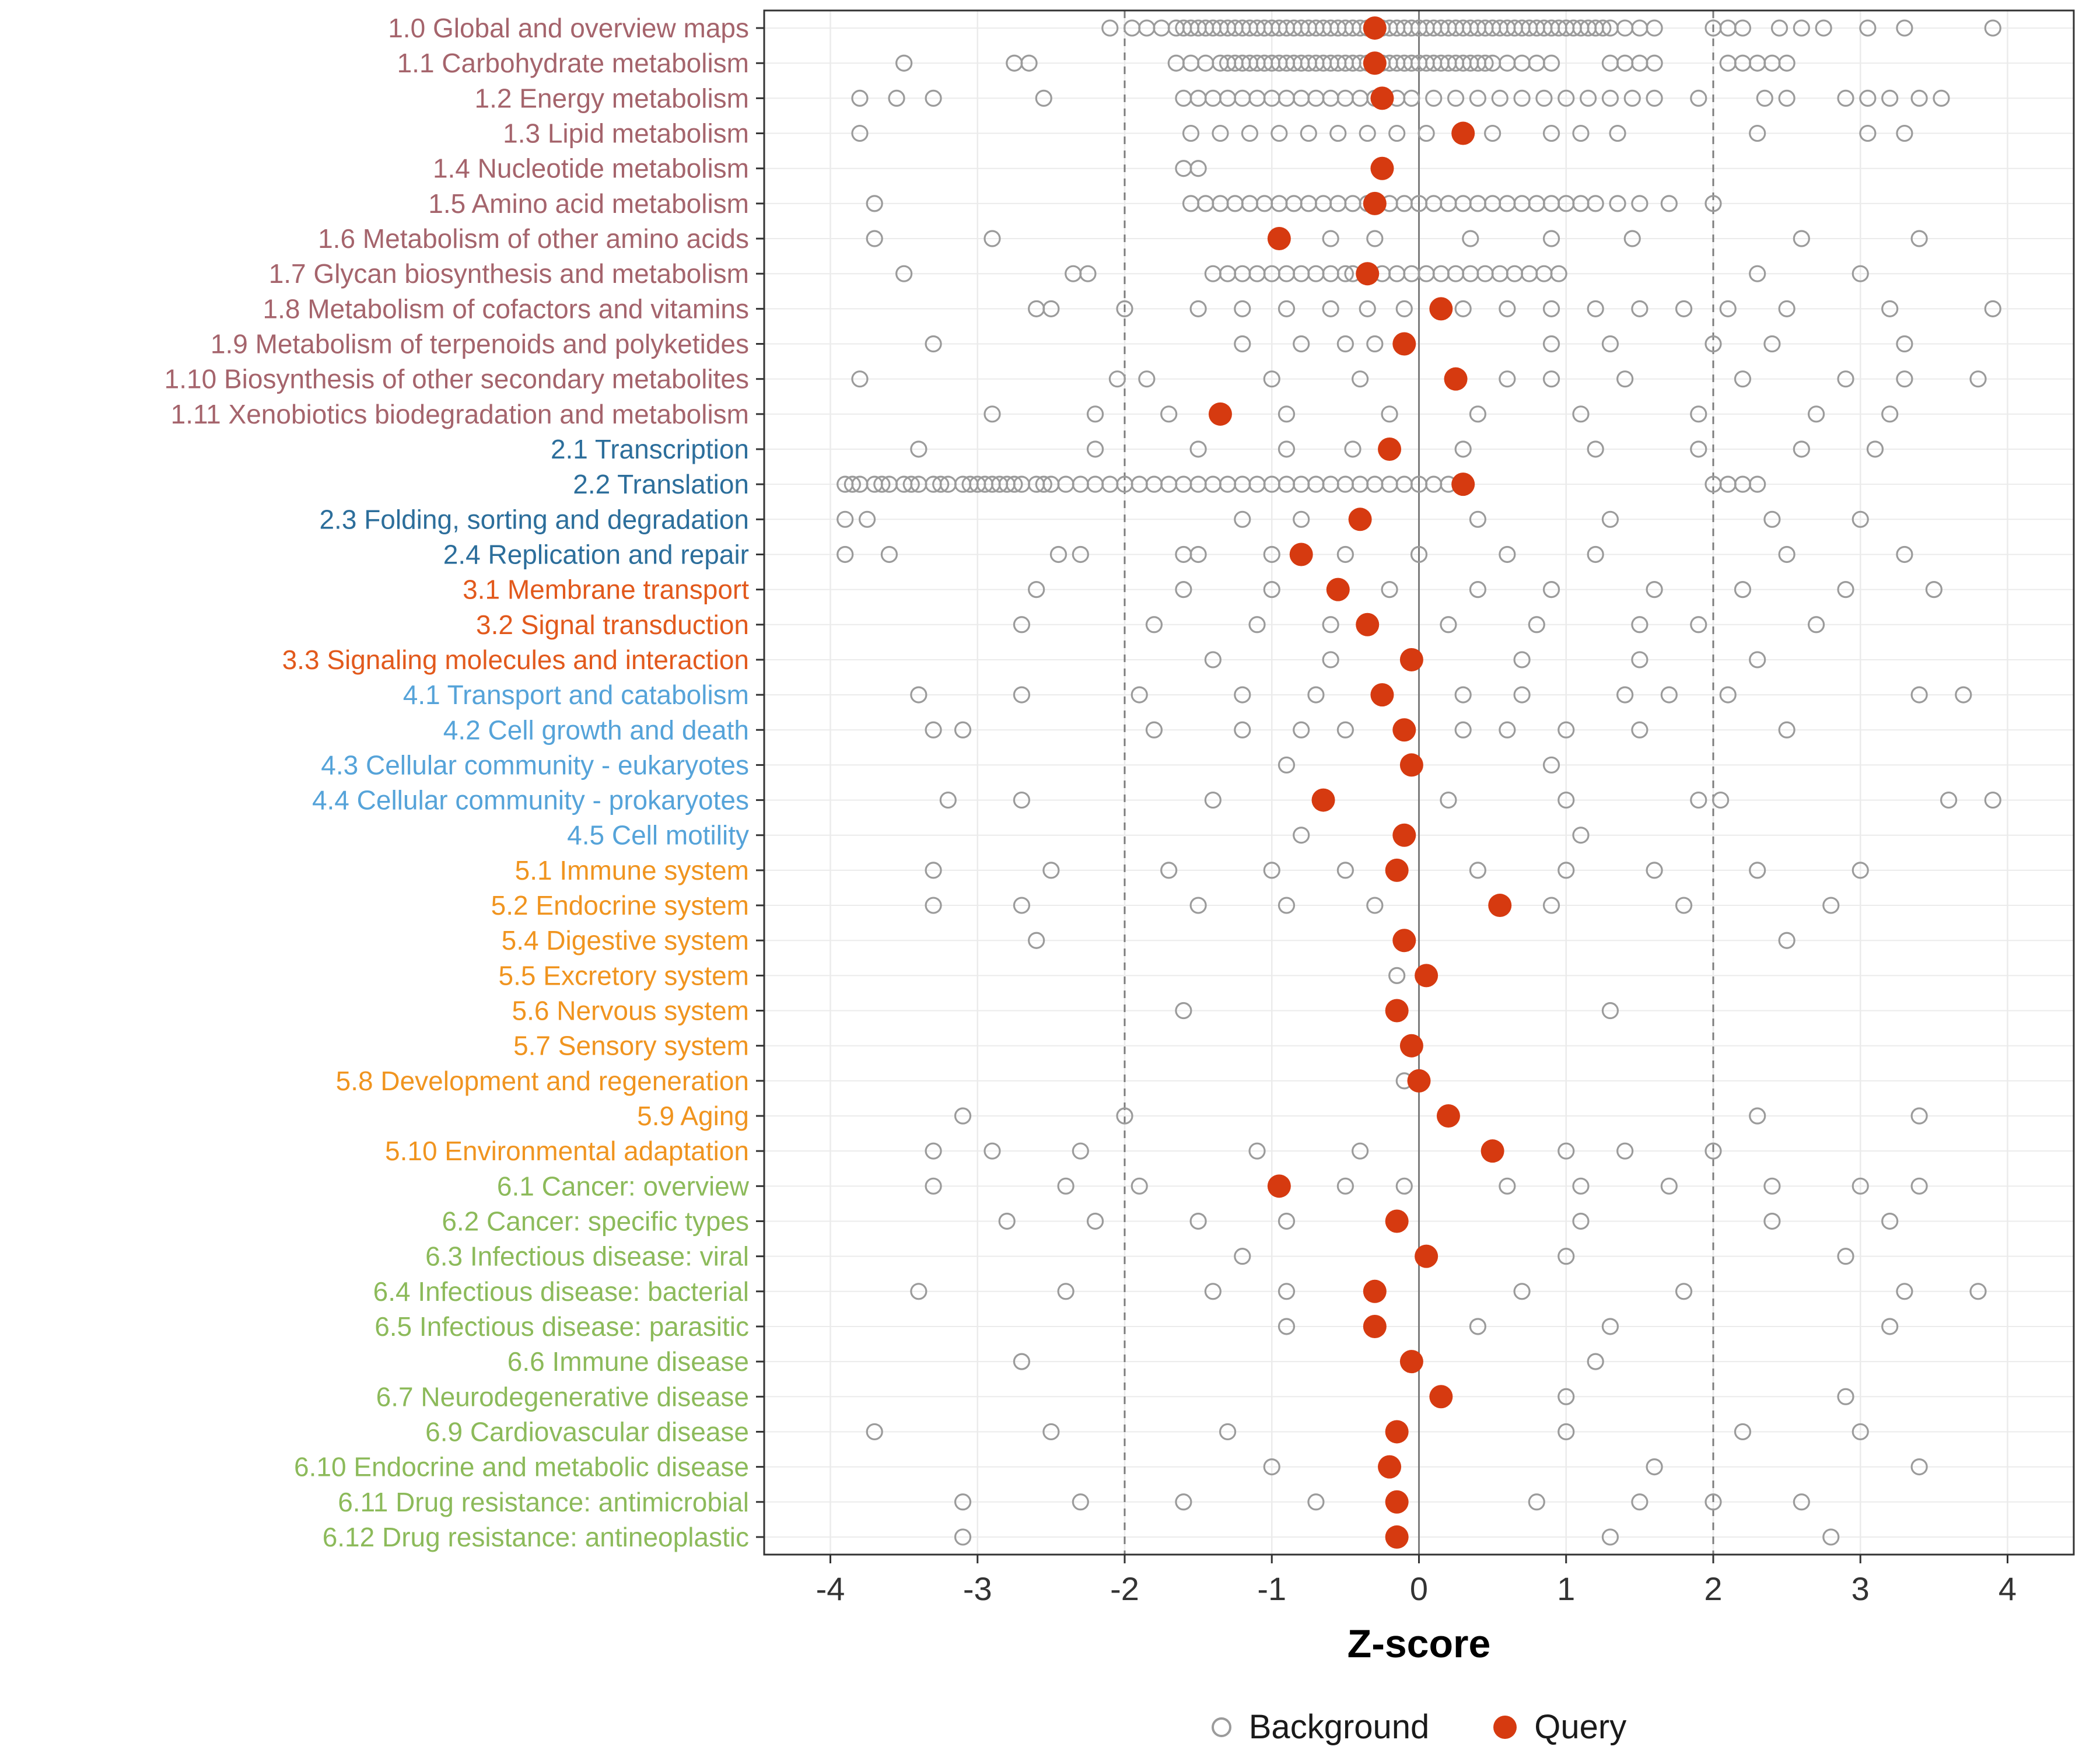  I want to click on x-tick-label: 1, so click(1566, 1588).